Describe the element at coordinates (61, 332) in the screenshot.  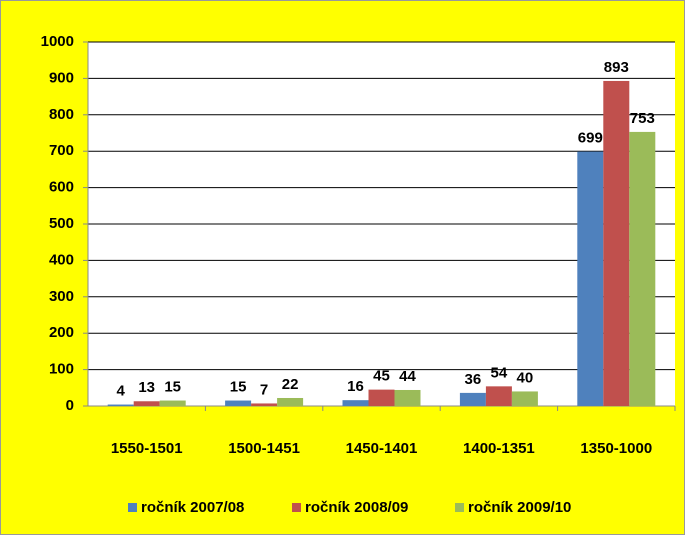
I see `y-tick-label: 200` at that location.